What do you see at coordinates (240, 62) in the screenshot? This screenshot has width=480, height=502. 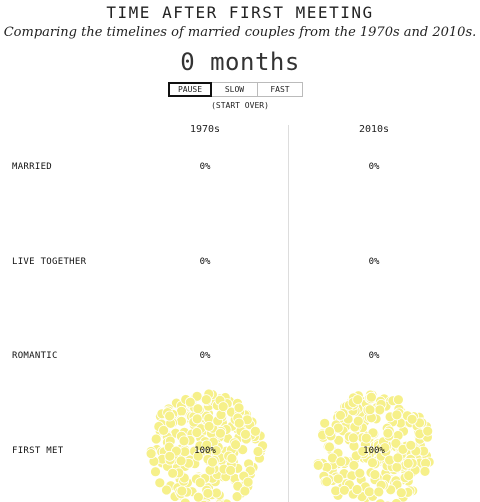 I see `elapsed-time-readout: 0 months` at bounding box center [240, 62].